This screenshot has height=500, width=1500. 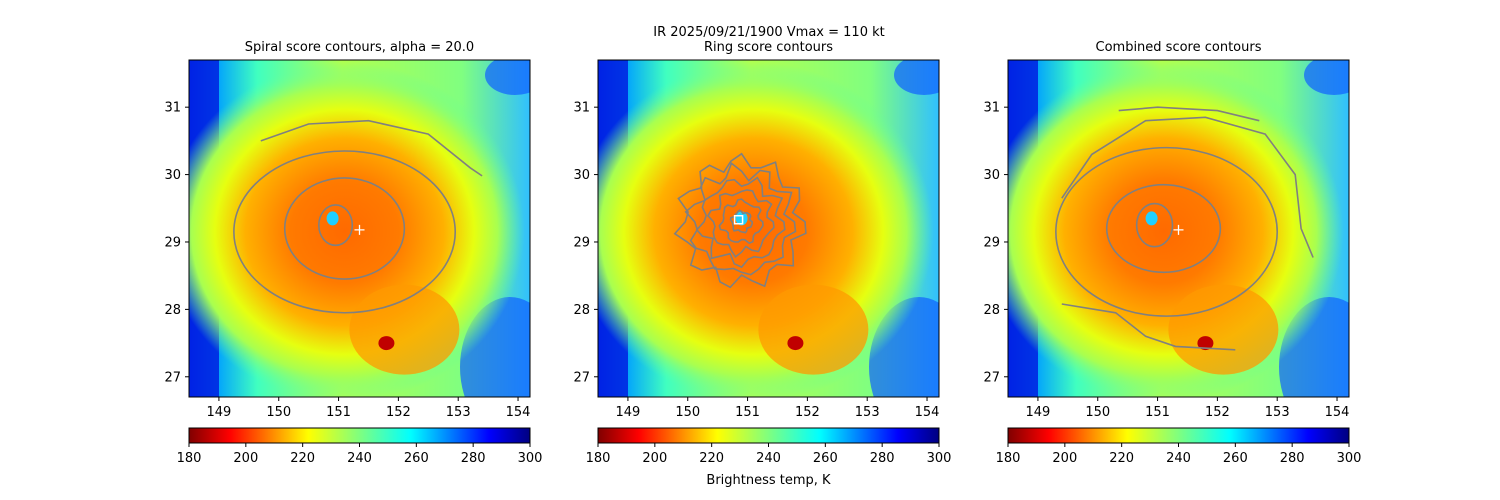 I want to click on panel-title: Combined score contours, so click(x=1179, y=47).